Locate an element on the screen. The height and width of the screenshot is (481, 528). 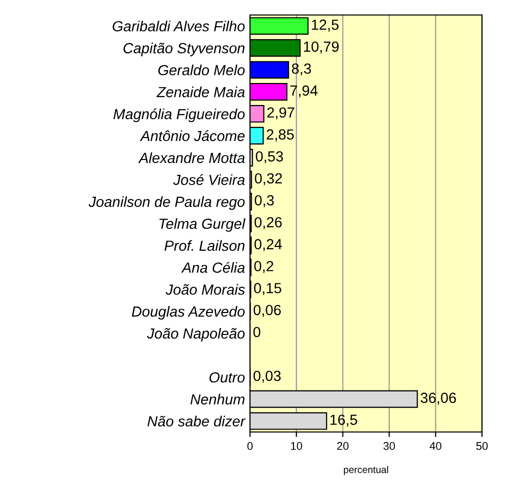
y-tick-label: Outro is located at coordinates (227, 377).